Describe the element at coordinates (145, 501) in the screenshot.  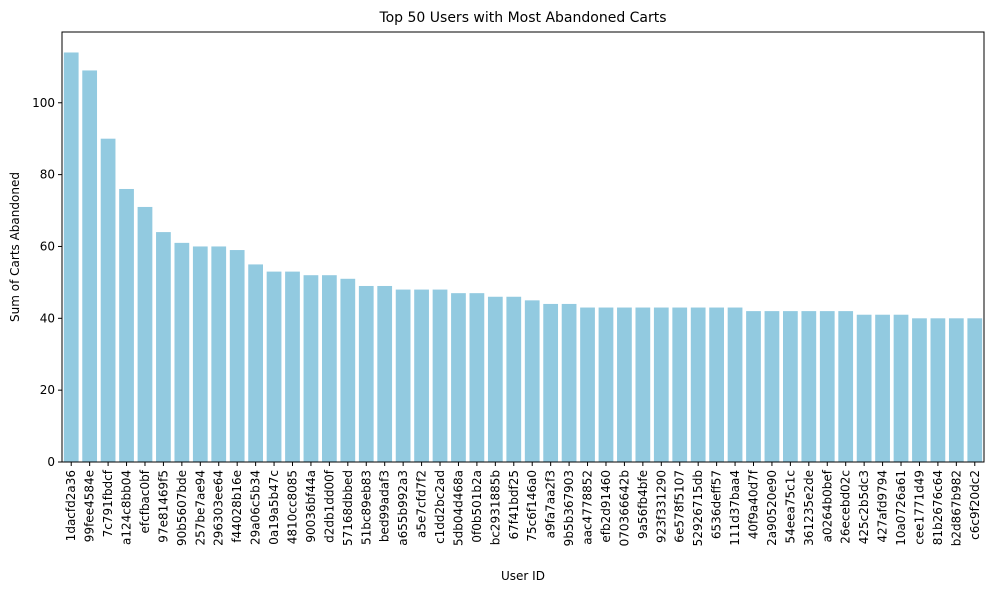
I see `x-tick-label: efcfbac0bf` at that location.